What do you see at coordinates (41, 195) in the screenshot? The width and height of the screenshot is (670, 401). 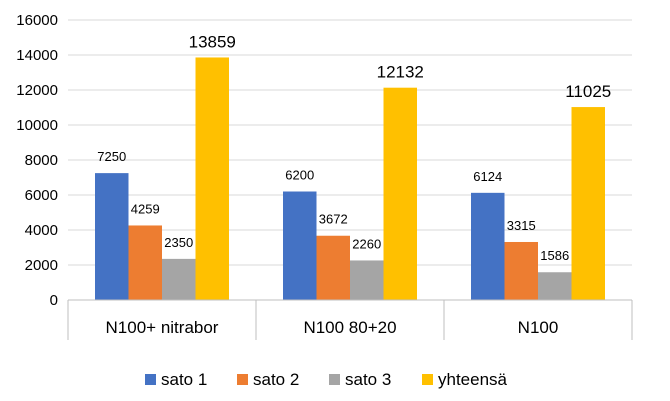 I see `y-tick-label: 6000` at bounding box center [41, 195].